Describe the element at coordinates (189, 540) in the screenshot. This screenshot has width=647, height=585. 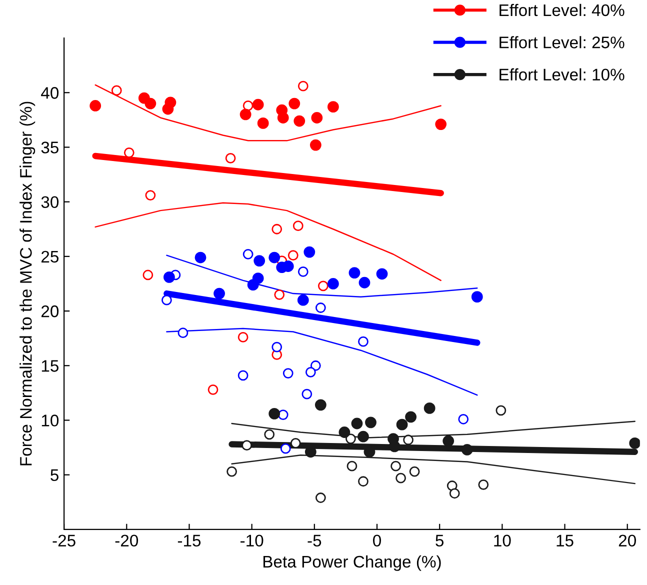
I see `x-tick-label: -15` at that location.